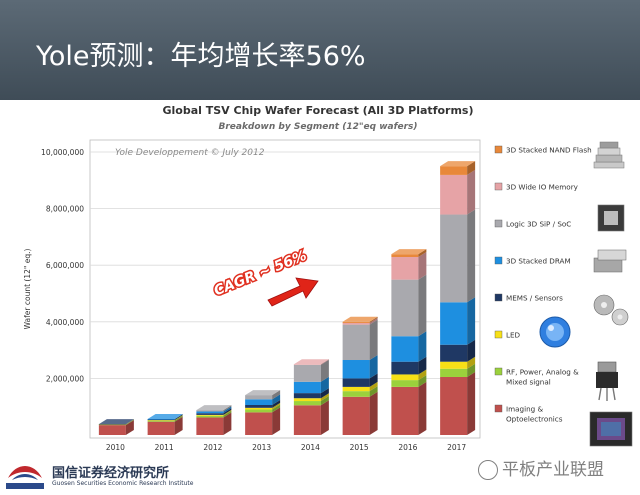 The height and width of the screenshot is (495, 640). I want to click on x-tick-label: 2010, so click(115, 447).